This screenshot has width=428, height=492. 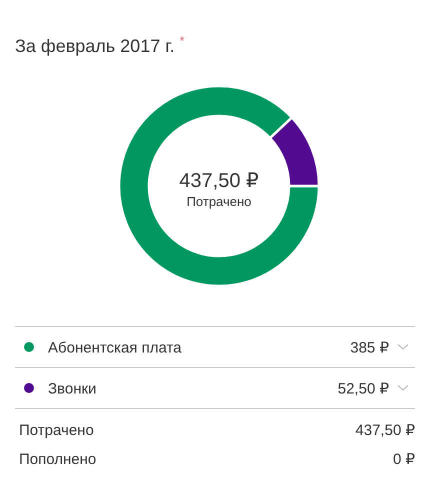 I want to click on legend-label: Звонки, so click(x=72, y=389).